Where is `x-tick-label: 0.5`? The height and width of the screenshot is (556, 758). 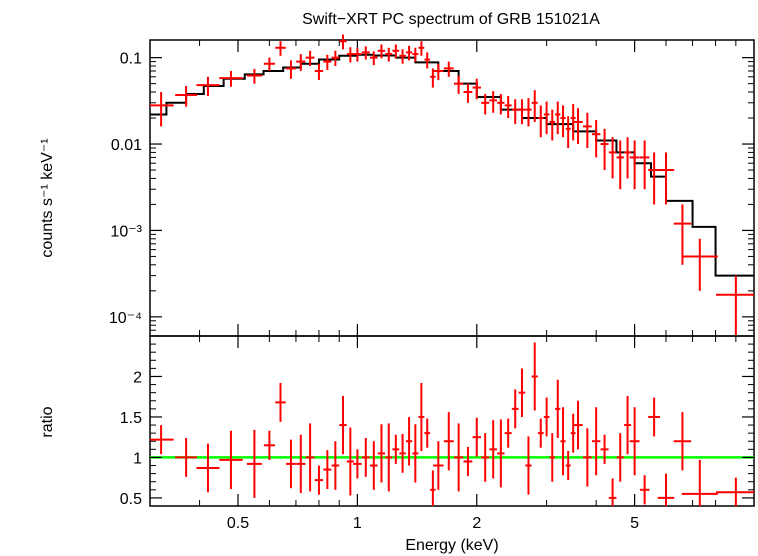
x-tick-label: 0.5 is located at coordinates (238, 523).